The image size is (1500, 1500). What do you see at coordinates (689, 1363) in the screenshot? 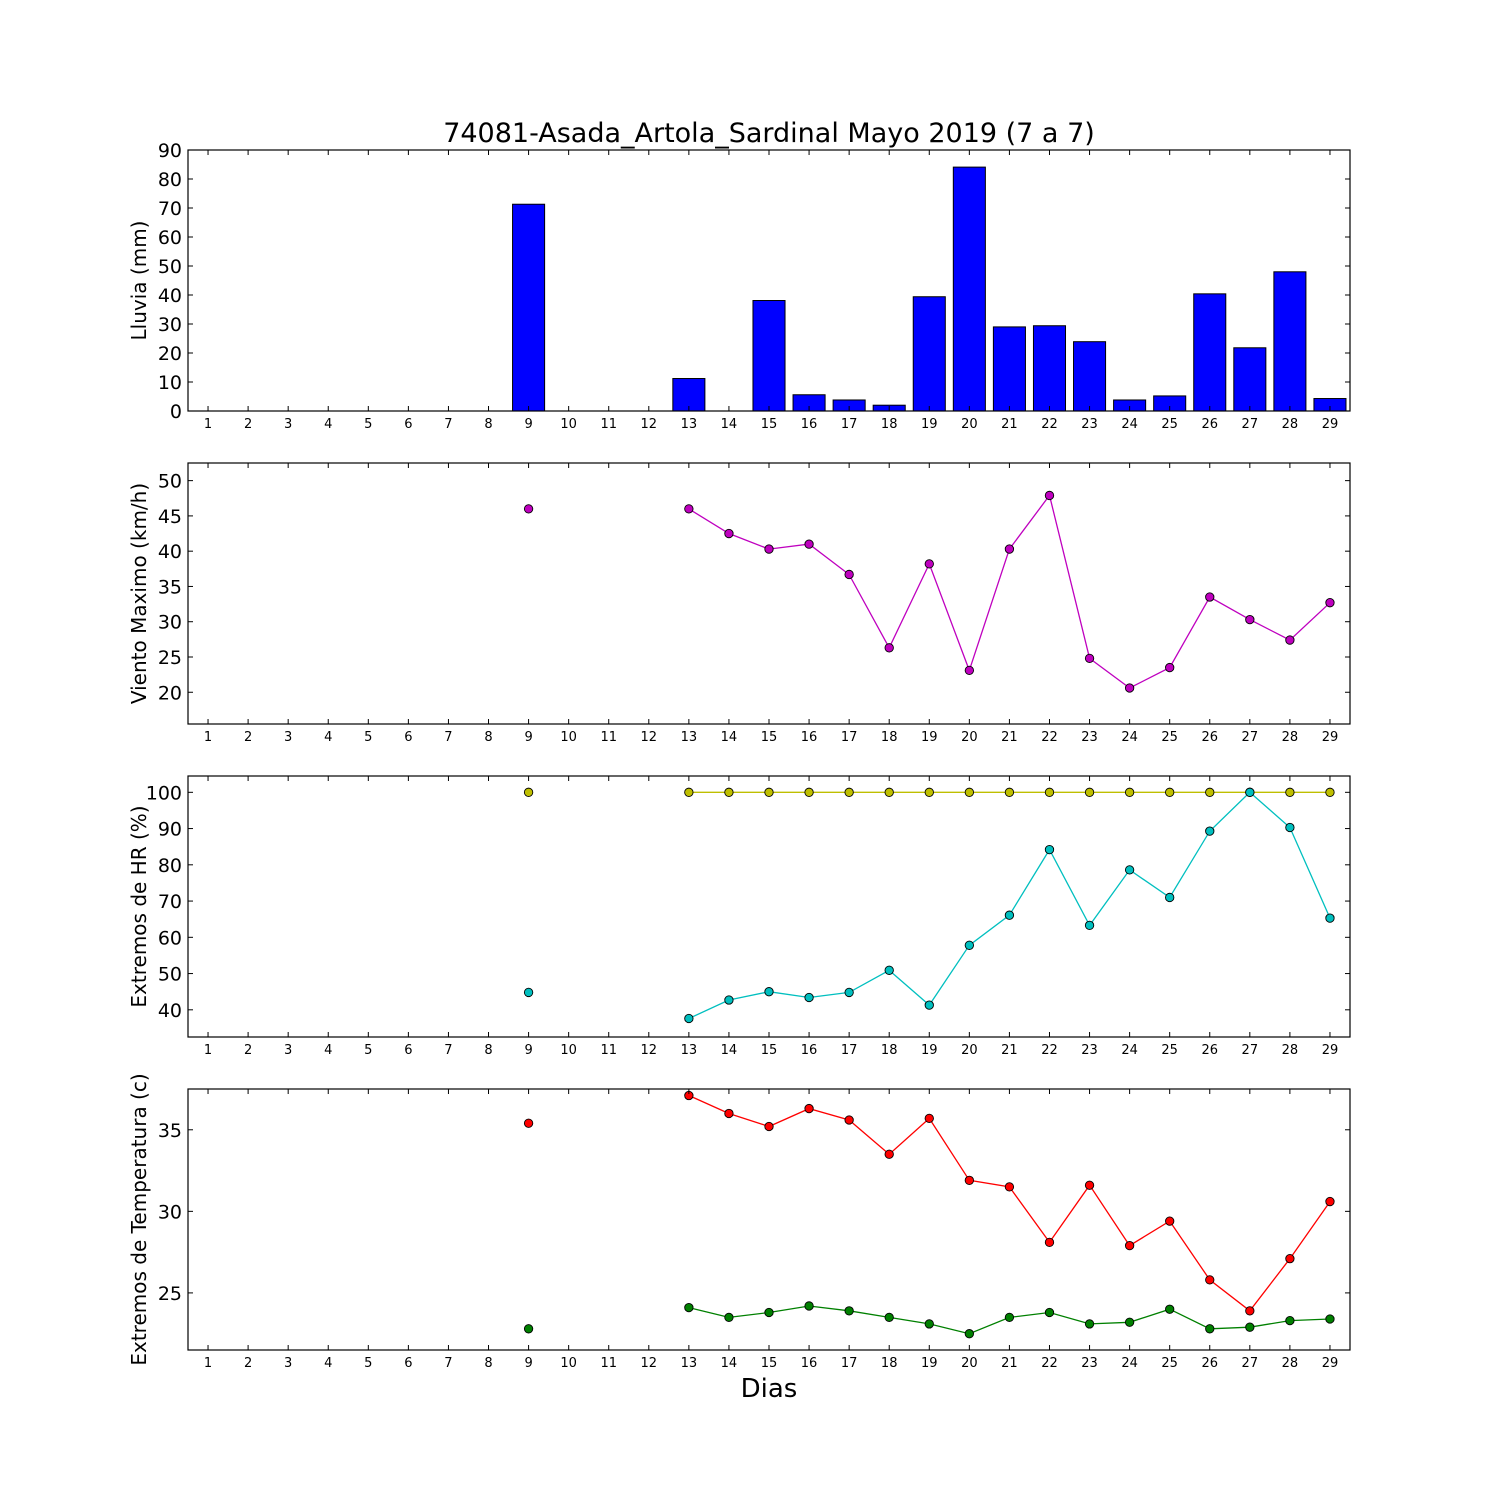
I see `x-tick-label-13: 13` at bounding box center [689, 1363].